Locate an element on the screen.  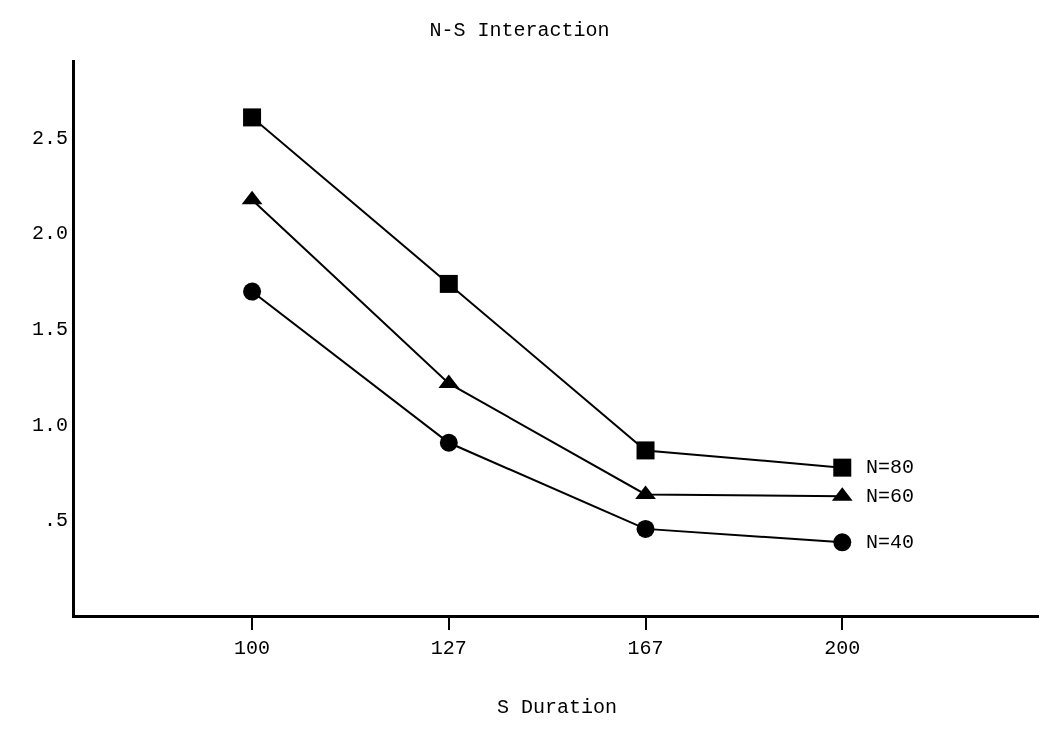
x-axis-title: S Duration is located at coordinates (557, 707).